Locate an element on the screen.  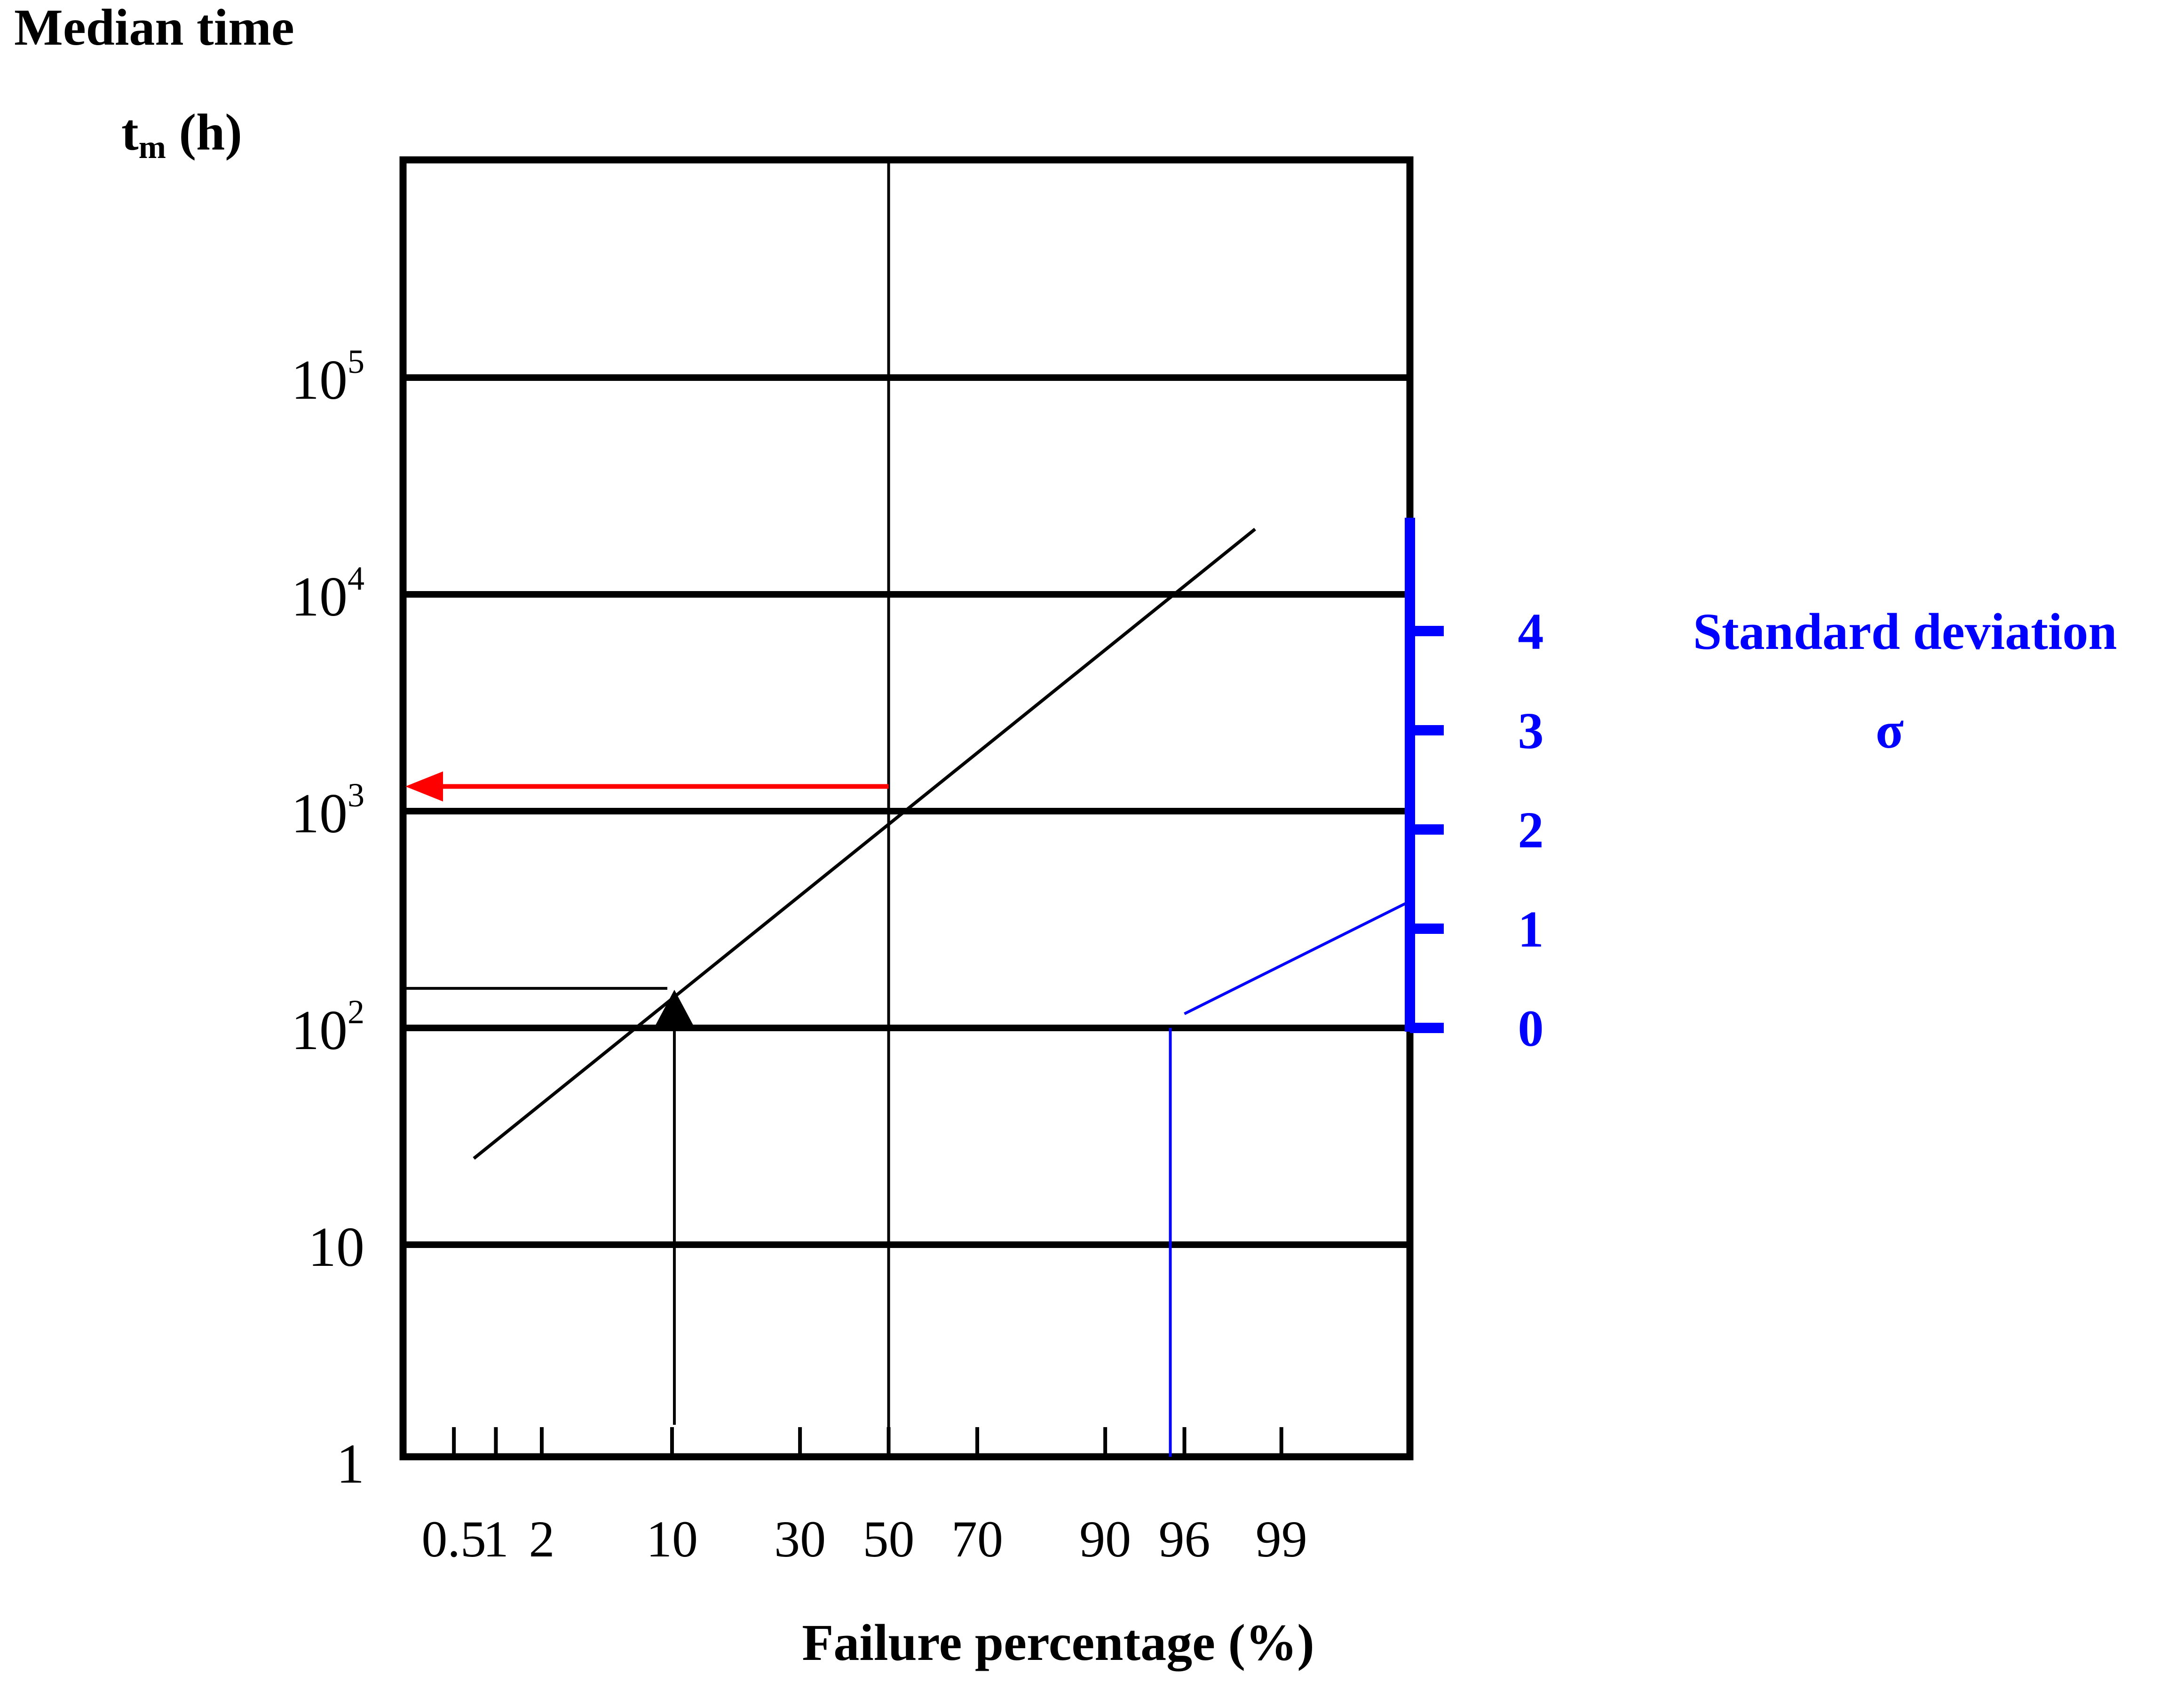
x-tick-label: 96 is located at coordinates (1185, 1539).